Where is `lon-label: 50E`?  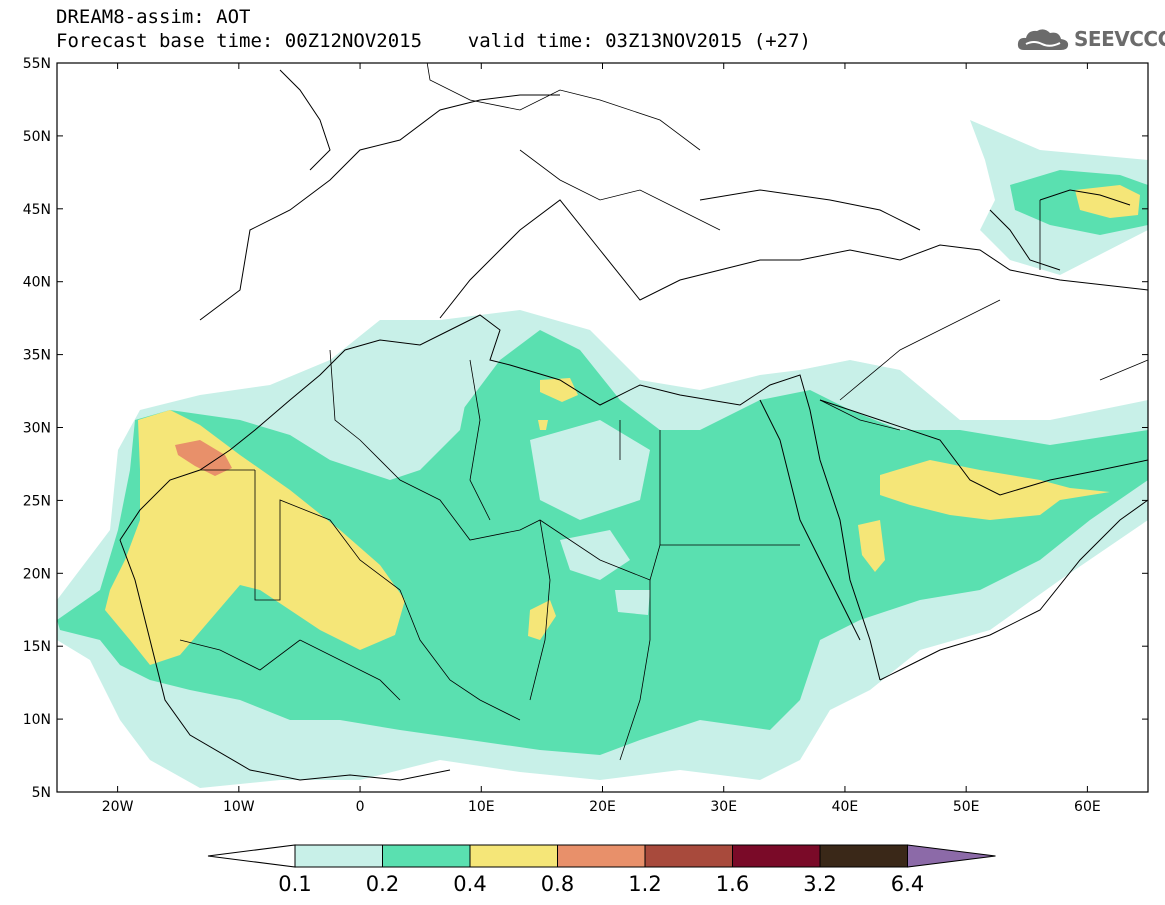
lon-label: 50E is located at coordinates (966, 807).